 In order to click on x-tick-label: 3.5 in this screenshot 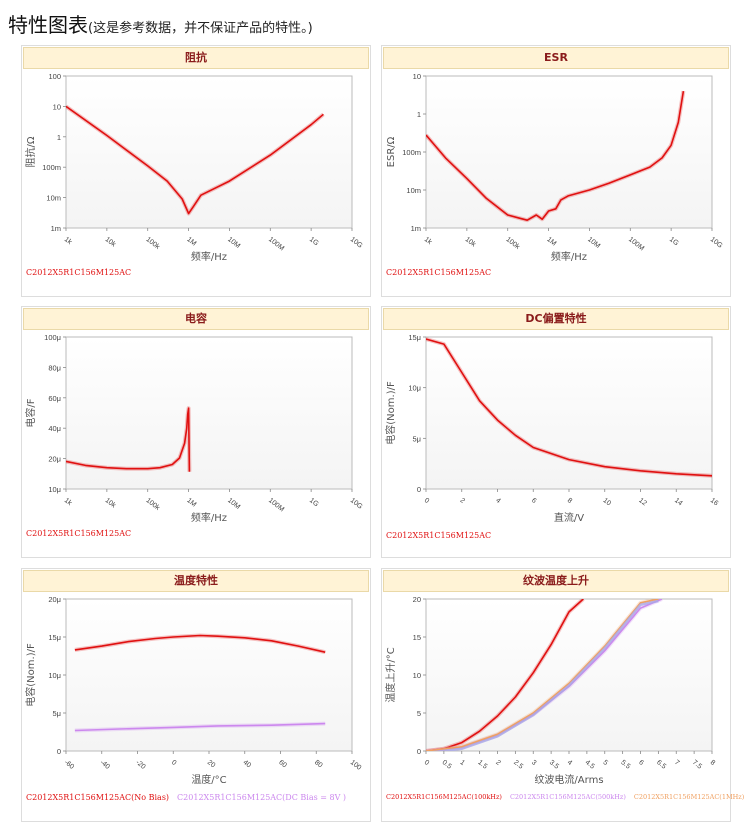, I will do `click(554, 765)`.